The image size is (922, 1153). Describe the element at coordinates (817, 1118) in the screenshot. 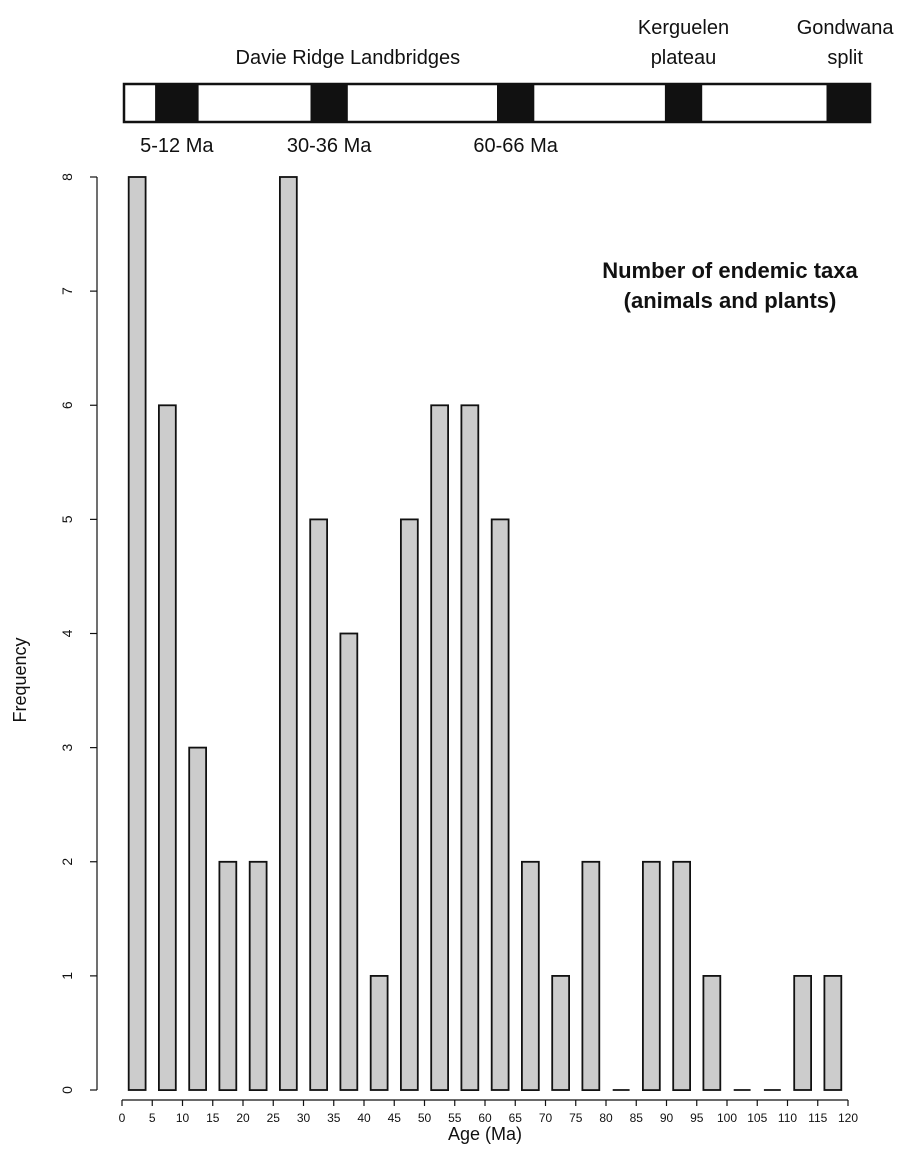

I see `x-tick-label: 115` at that location.